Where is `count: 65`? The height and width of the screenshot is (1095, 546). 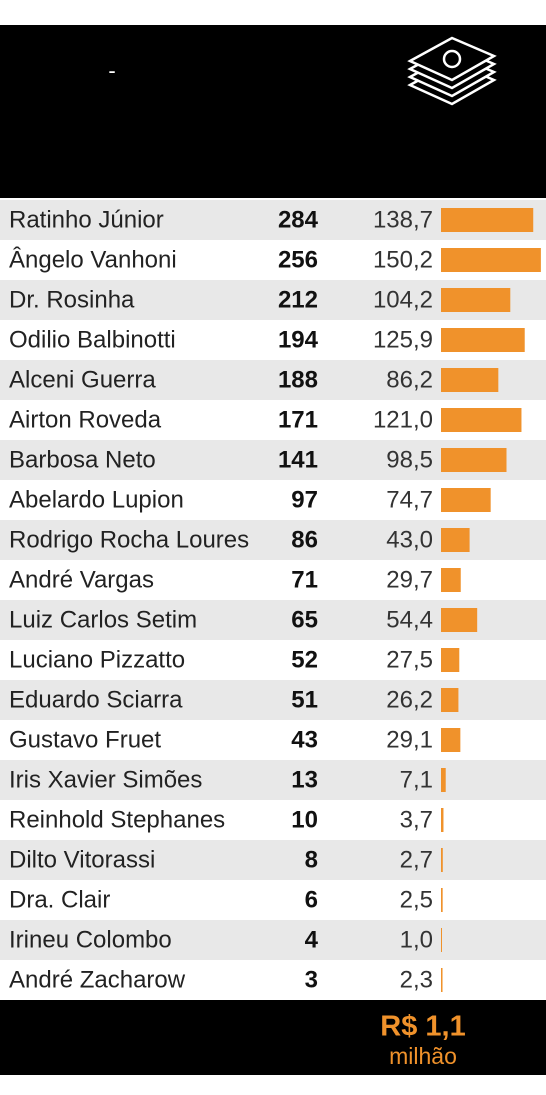 count: 65 is located at coordinates (304, 619).